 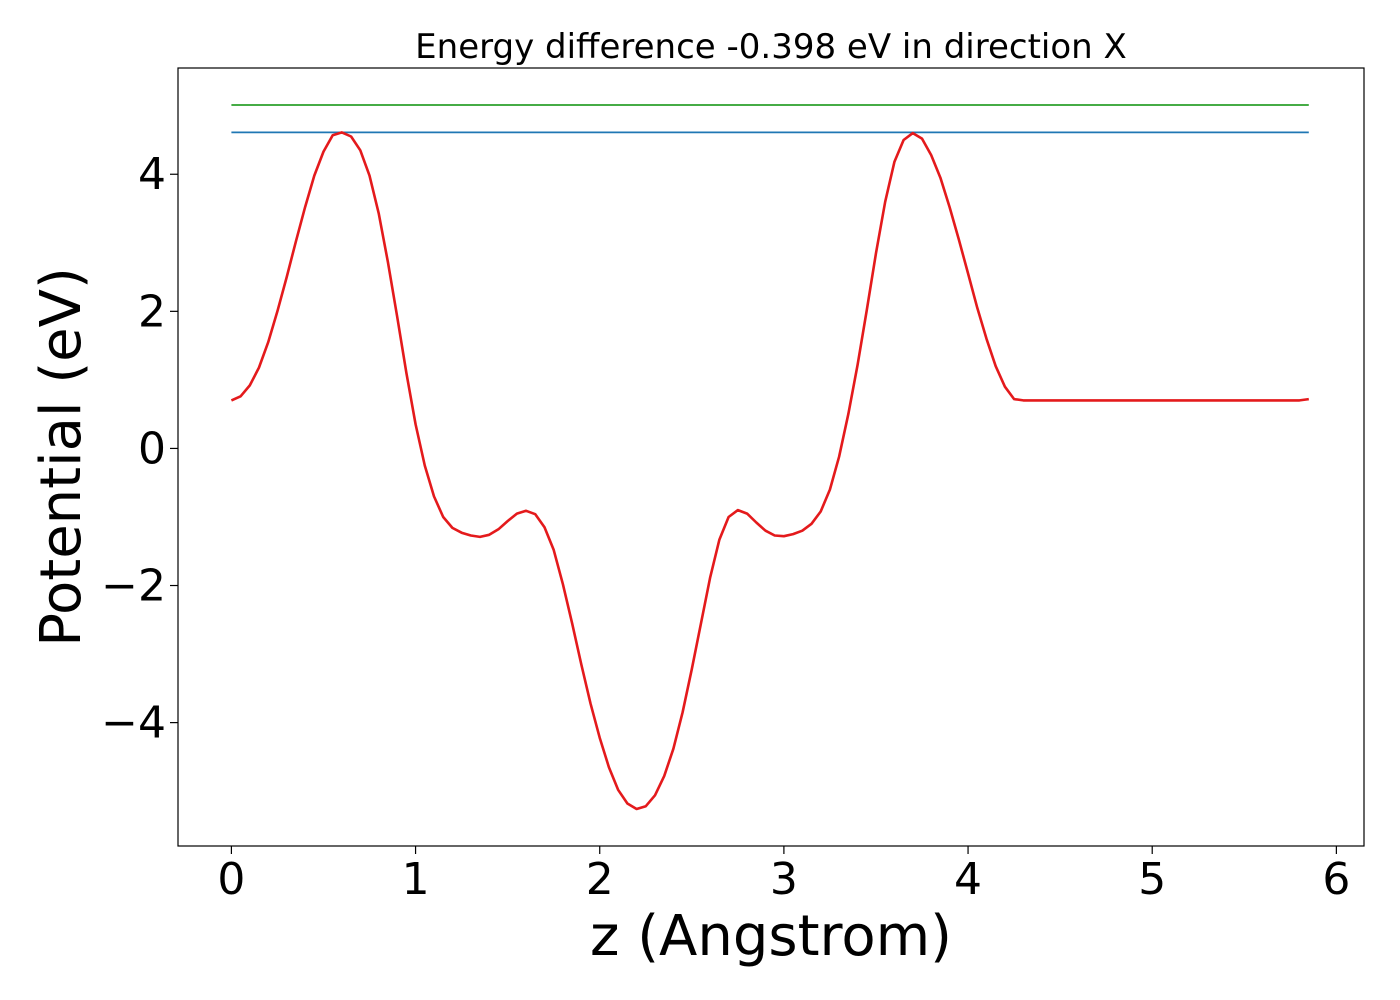 I want to click on x-tick-label: 3, so click(x=784, y=879).